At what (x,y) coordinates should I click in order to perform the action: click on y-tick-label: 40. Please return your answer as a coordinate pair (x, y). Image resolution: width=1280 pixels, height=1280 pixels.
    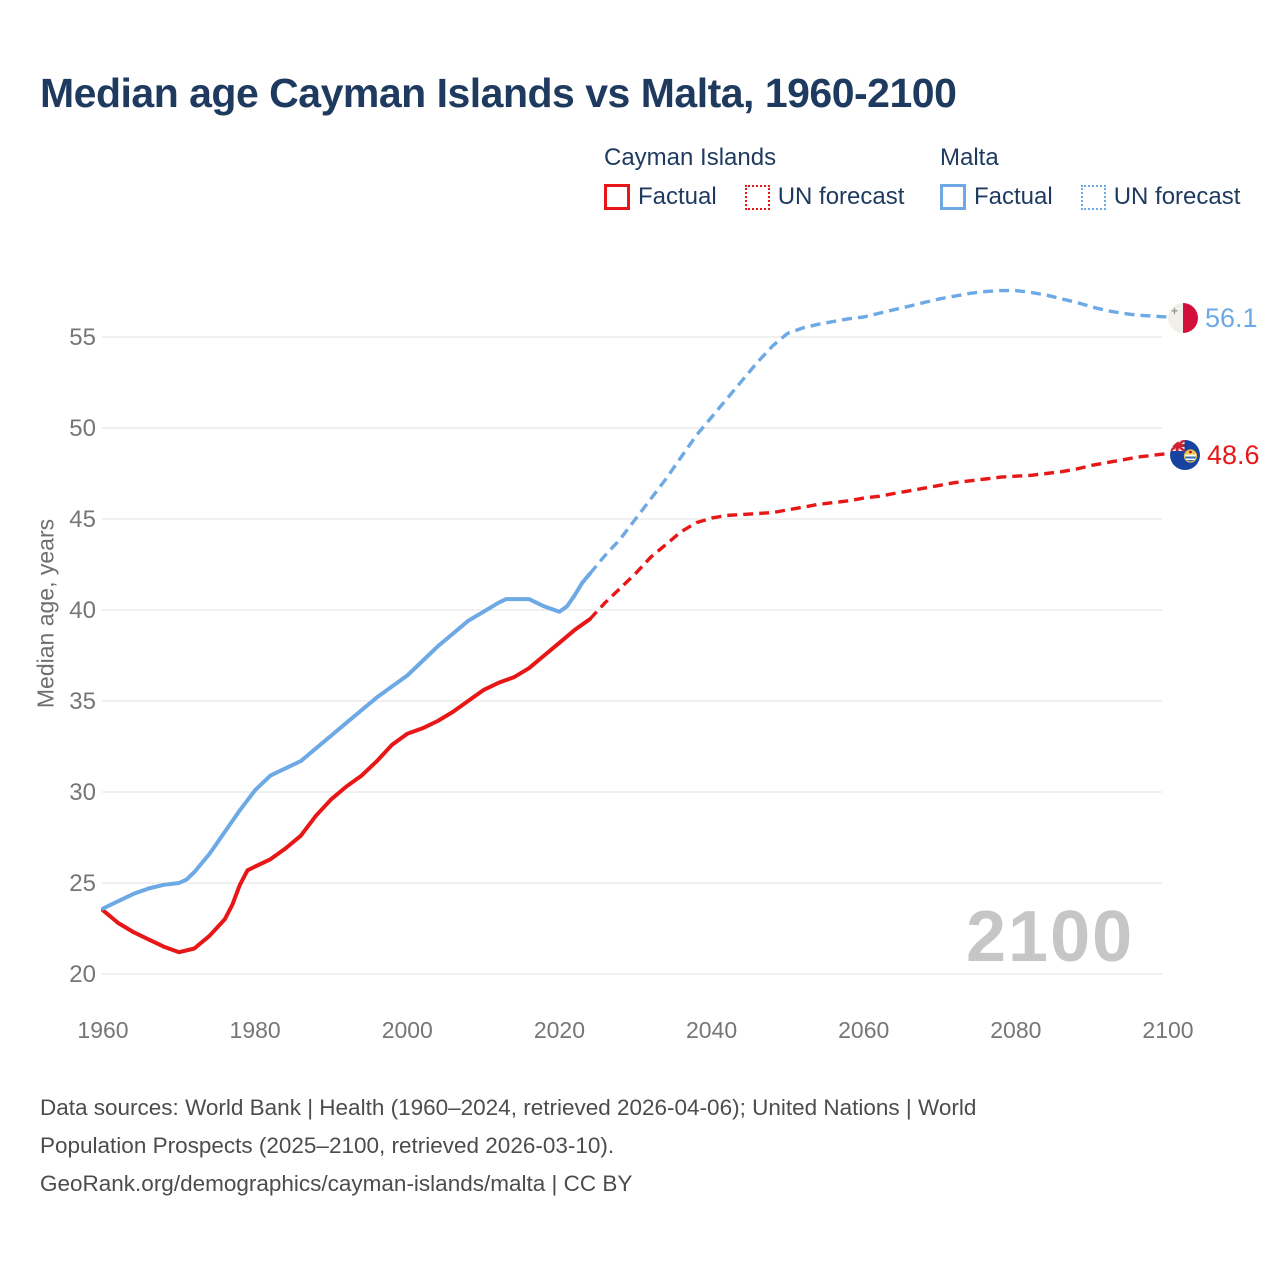
    Looking at the image, I should click on (82, 610).